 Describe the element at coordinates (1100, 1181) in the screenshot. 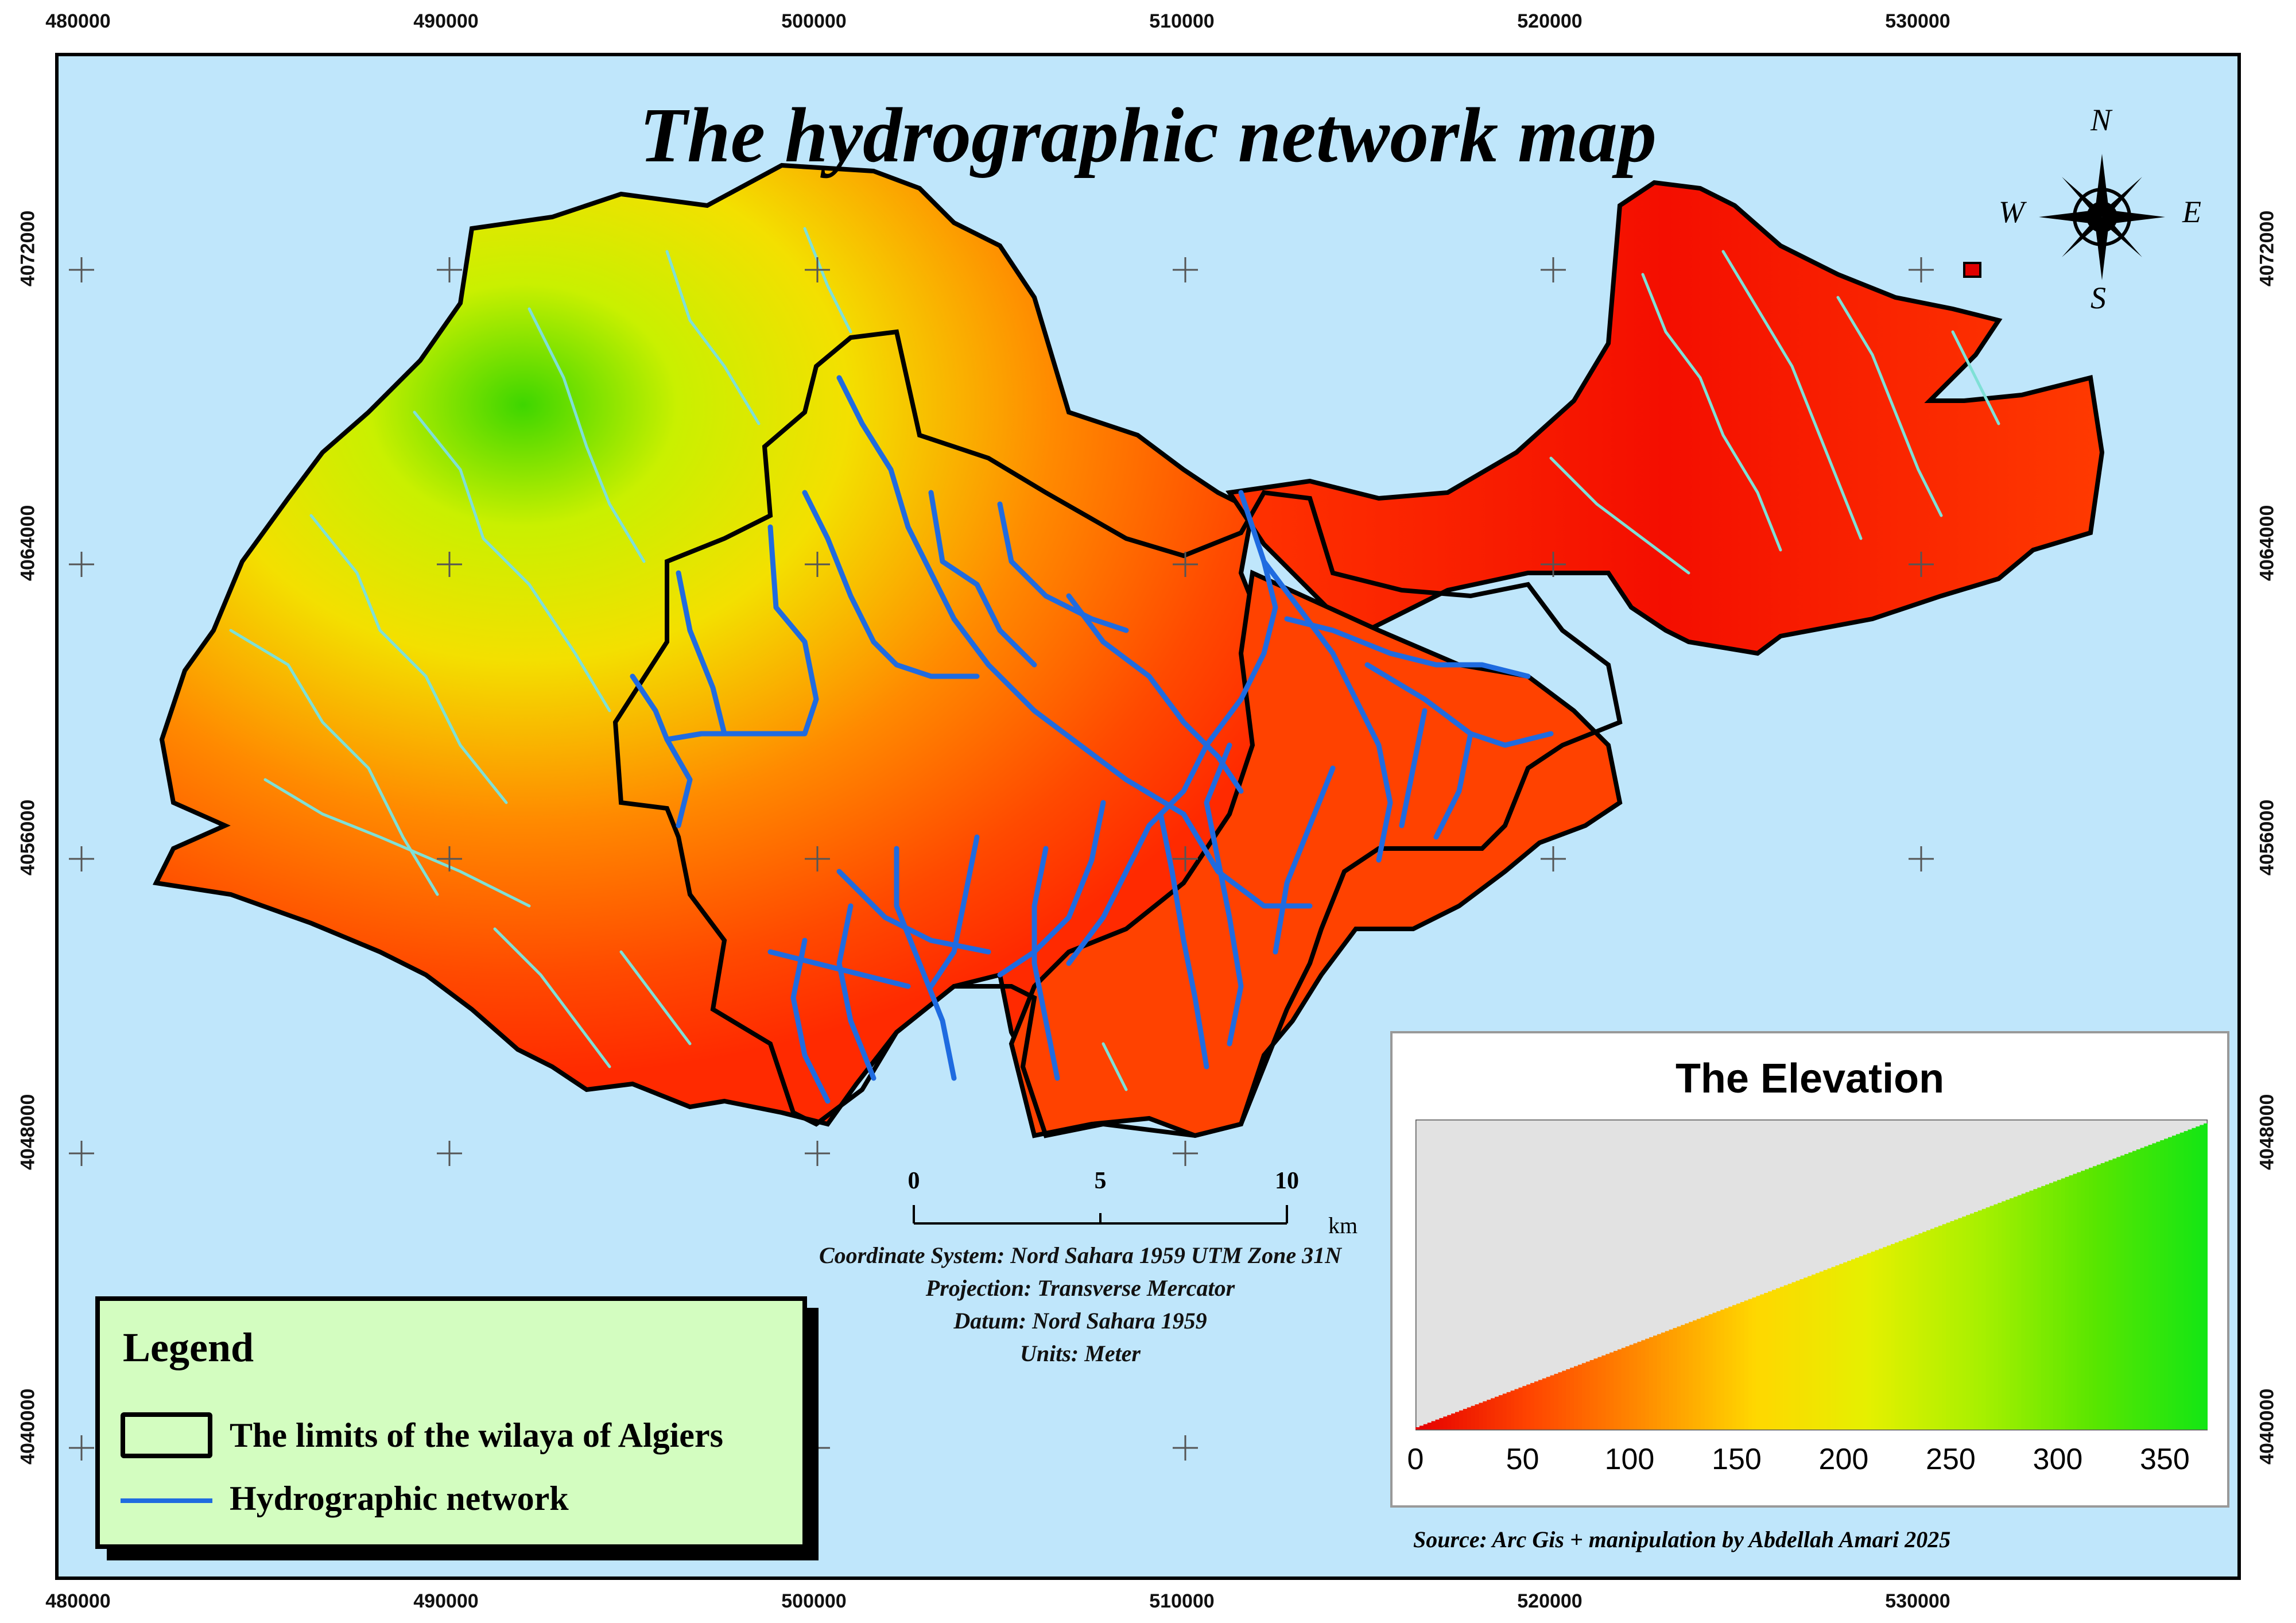

I see `scale-label-5: 5` at that location.